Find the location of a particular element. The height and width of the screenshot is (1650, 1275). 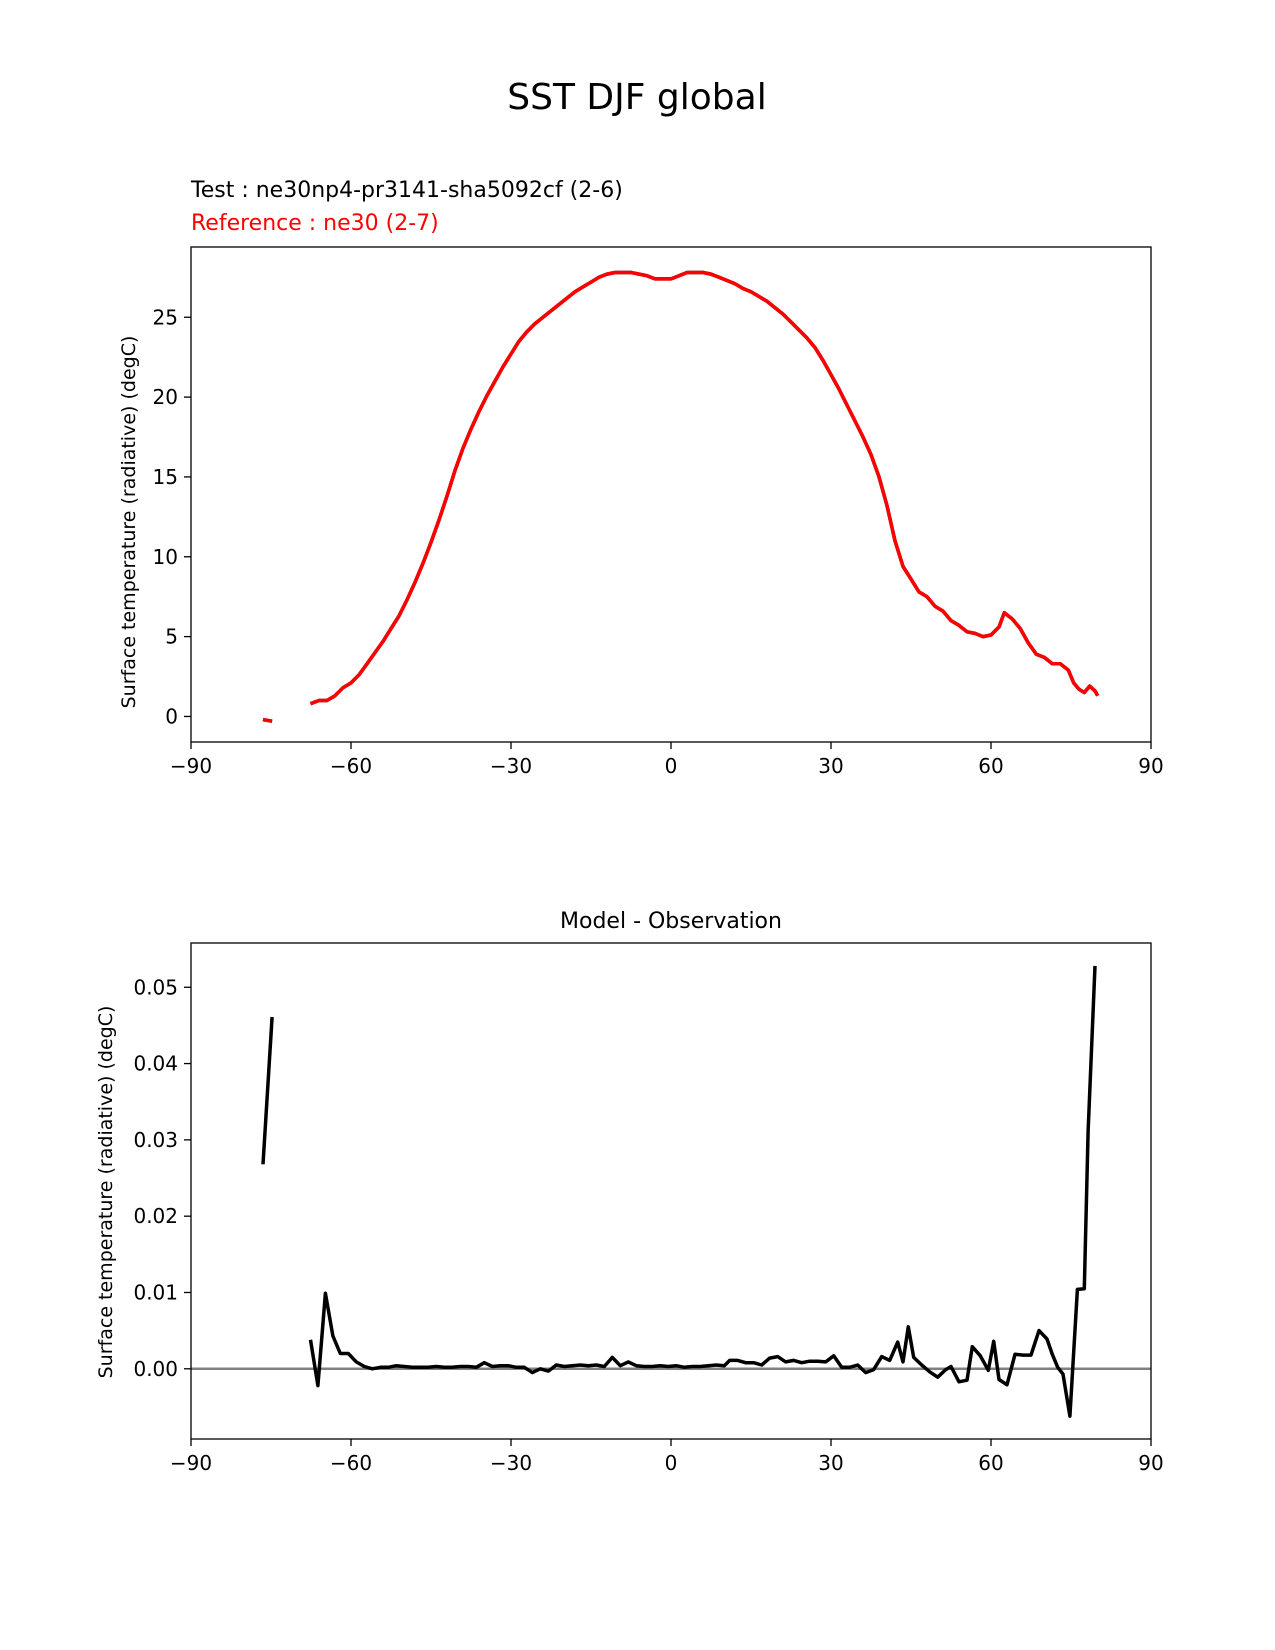

bottom-x-tick-label: −30 is located at coordinates (511, 1463).